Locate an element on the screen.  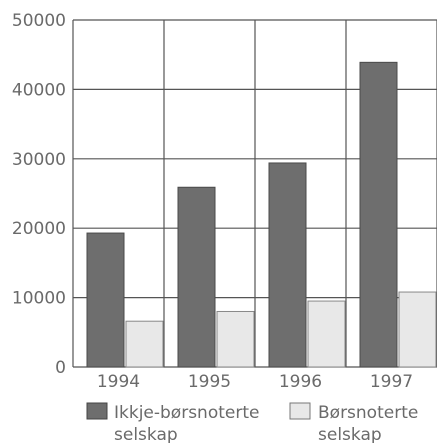
bar-series1-1994 is located at coordinates (105, 300).